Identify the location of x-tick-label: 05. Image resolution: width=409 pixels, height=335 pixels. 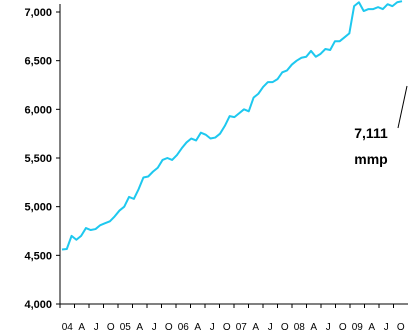
(126, 327).